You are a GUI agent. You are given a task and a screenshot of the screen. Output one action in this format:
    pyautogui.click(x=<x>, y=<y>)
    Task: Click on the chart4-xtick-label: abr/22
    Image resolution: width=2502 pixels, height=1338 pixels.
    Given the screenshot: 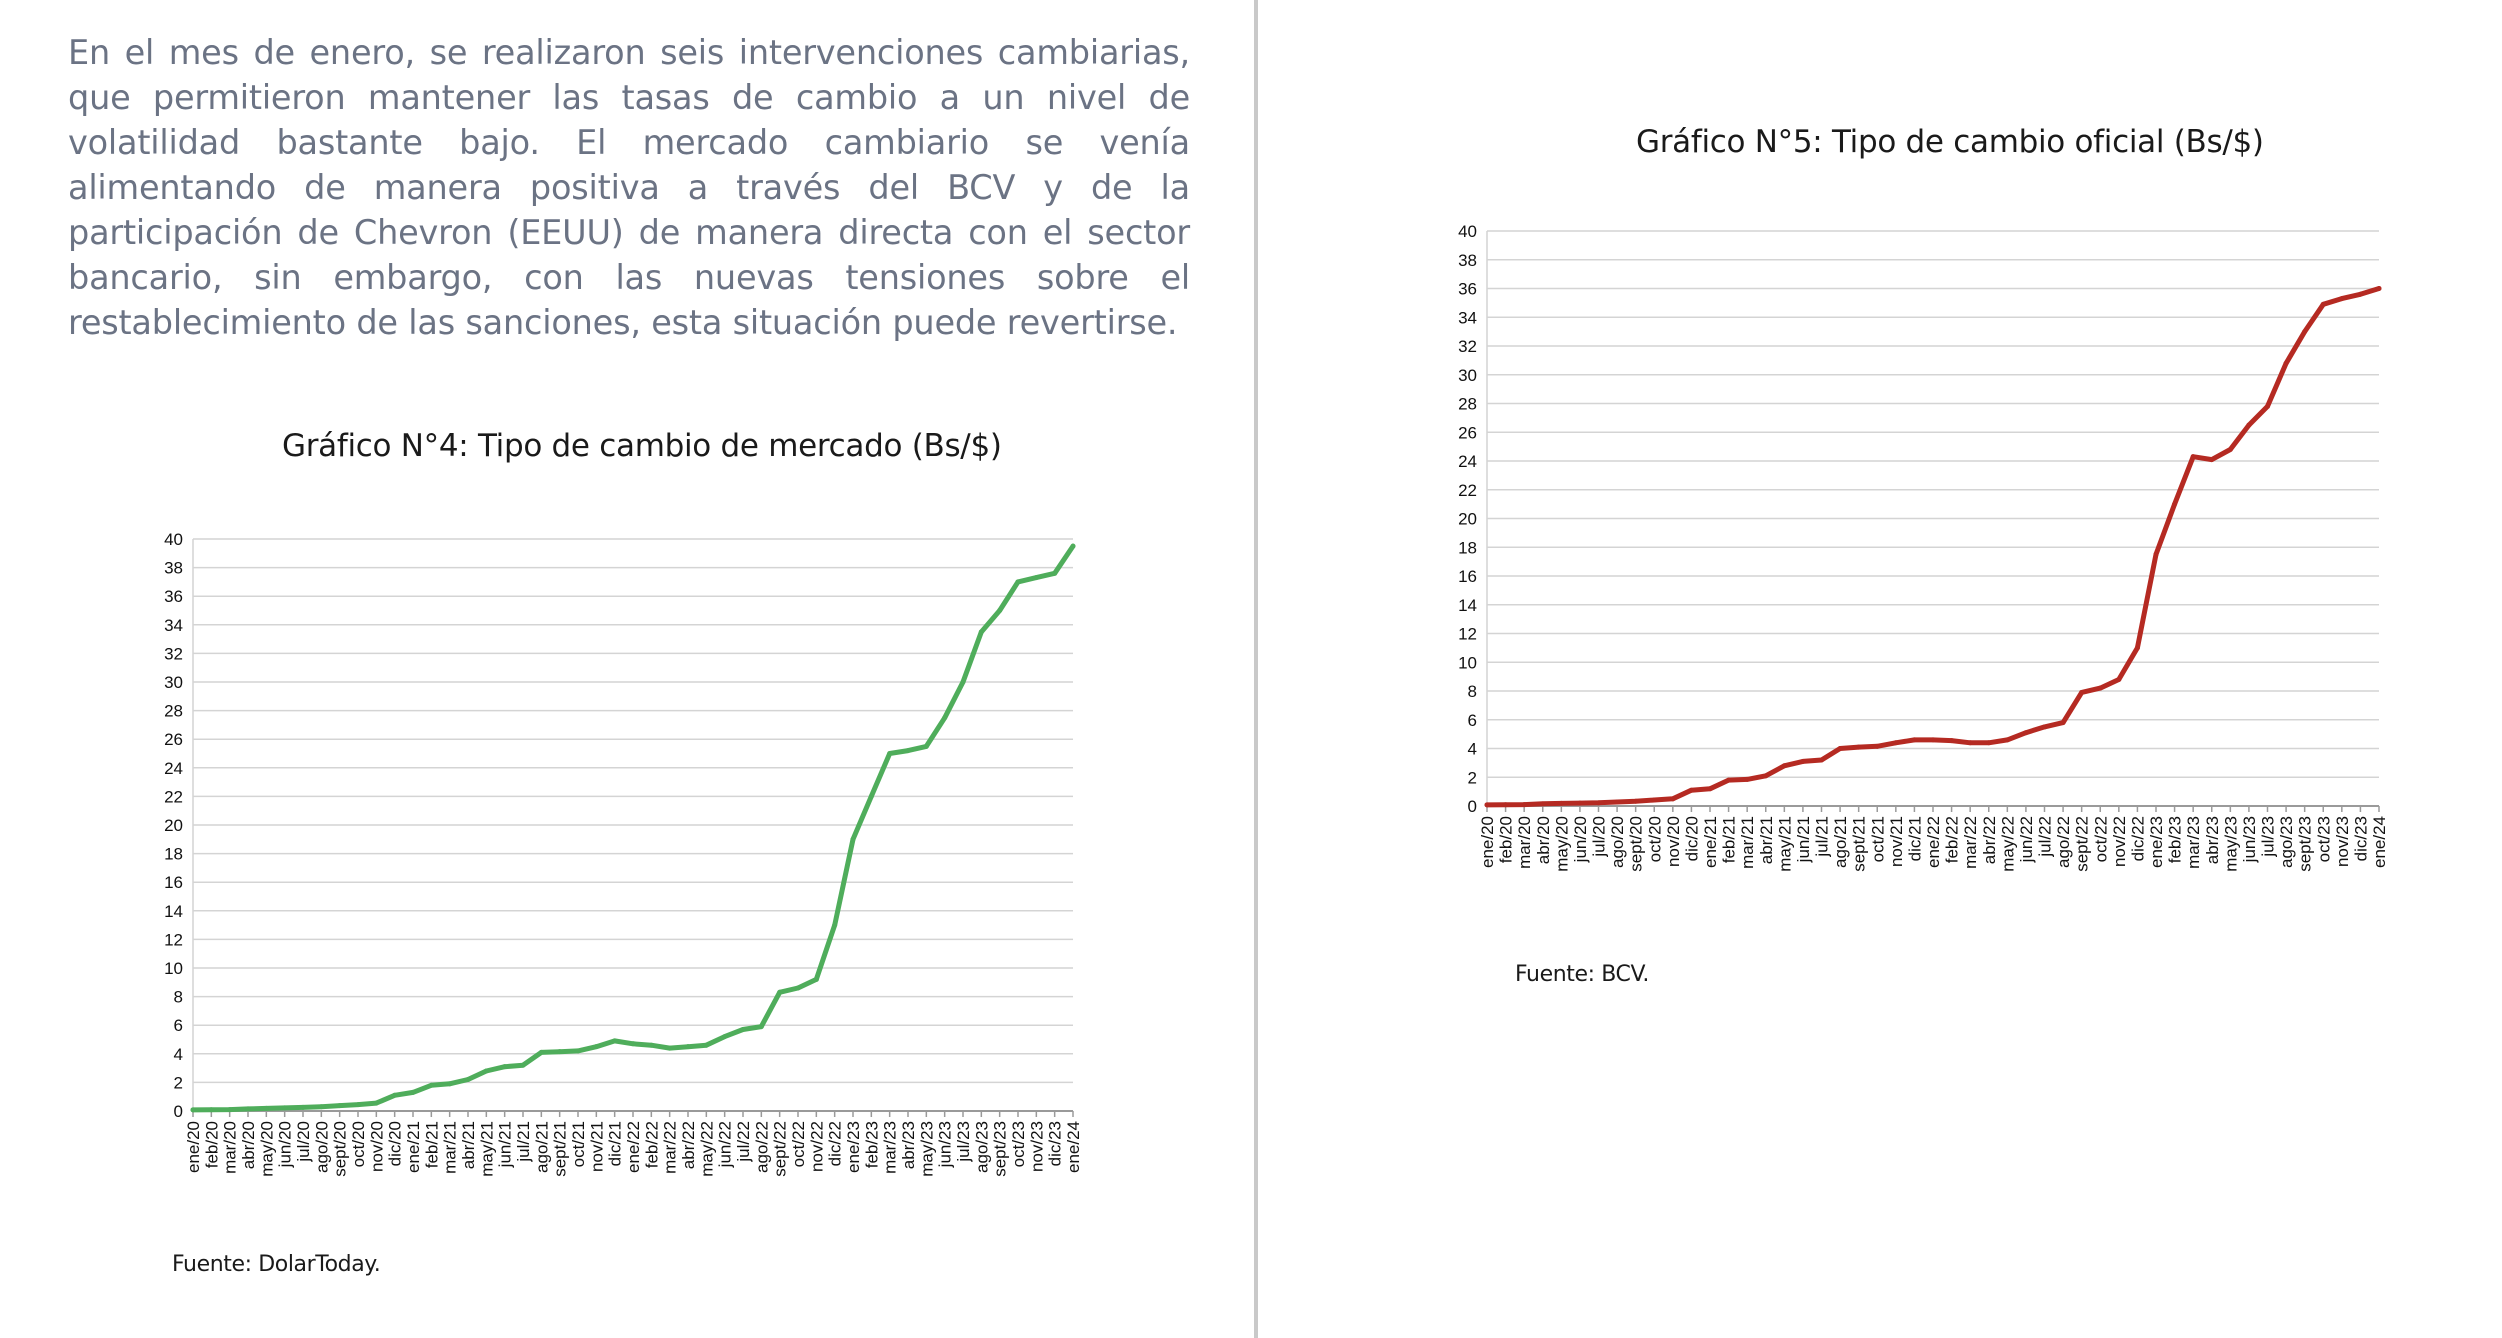 What is the action you would take?
    pyautogui.click(x=688, y=1145)
    